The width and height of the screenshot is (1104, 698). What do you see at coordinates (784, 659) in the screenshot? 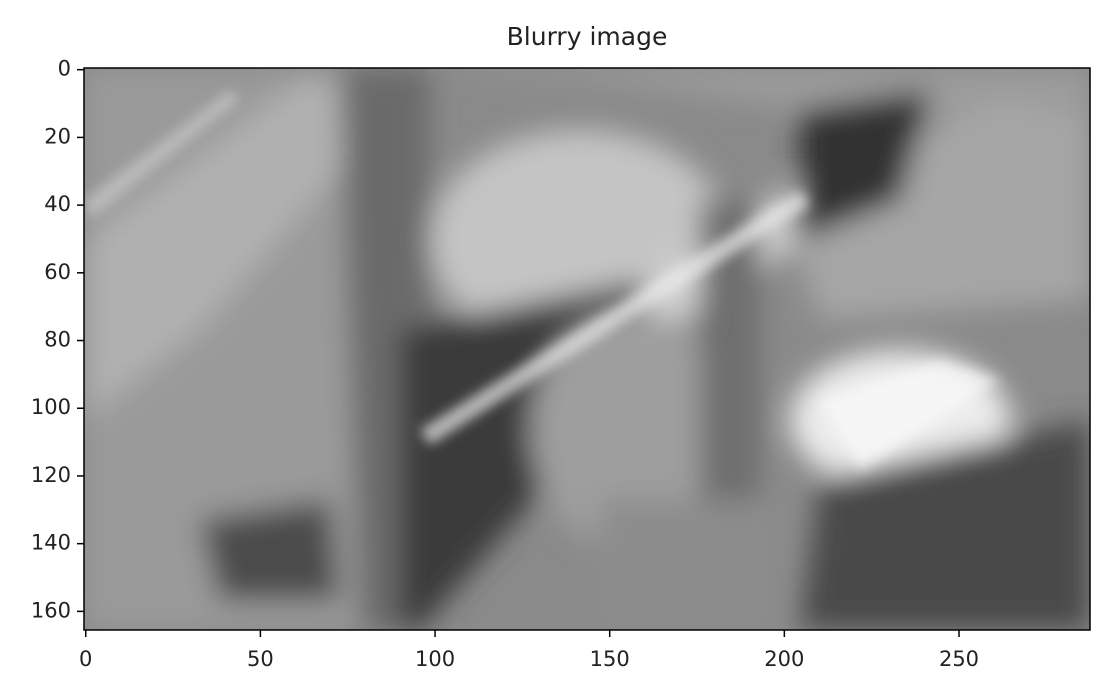
I see `x-tick-label: 200` at bounding box center [784, 659].